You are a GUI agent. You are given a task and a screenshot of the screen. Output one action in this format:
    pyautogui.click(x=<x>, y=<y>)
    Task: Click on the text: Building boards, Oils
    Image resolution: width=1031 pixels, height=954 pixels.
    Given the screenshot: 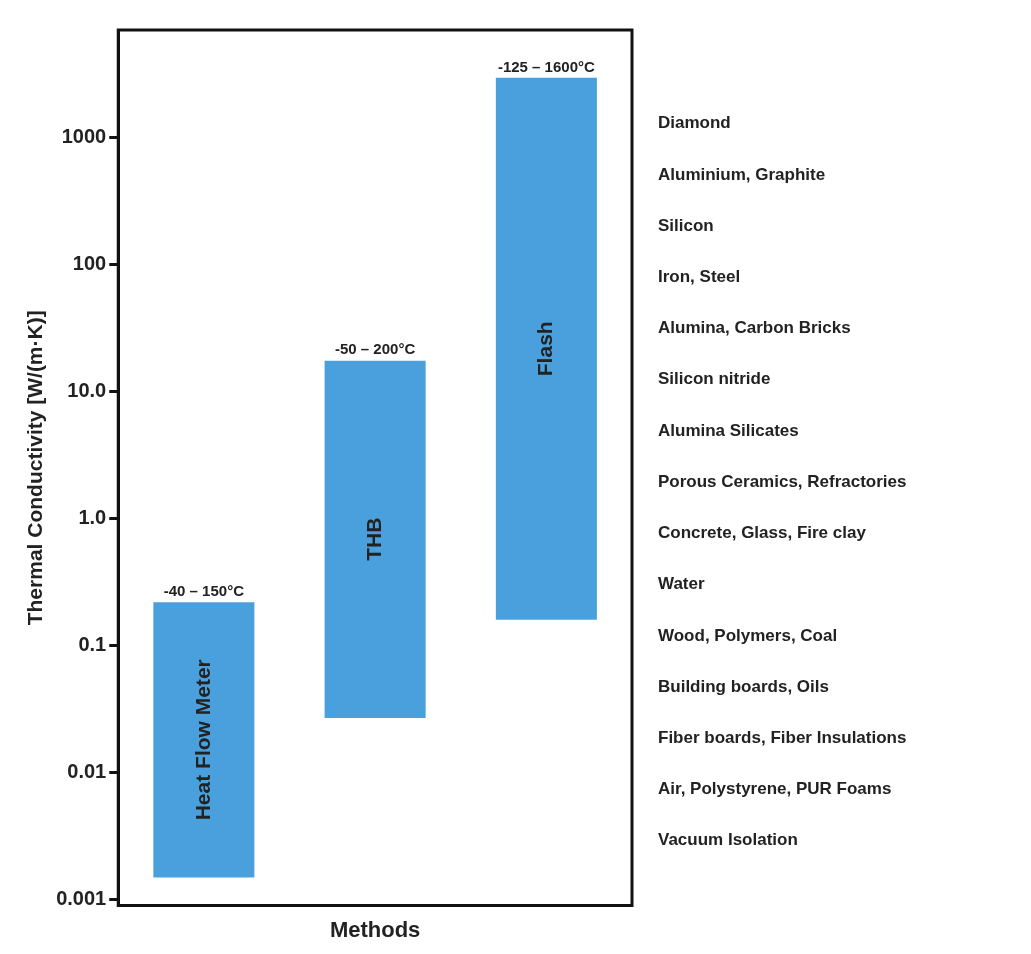 What is the action you would take?
    pyautogui.click(x=743, y=686)
    